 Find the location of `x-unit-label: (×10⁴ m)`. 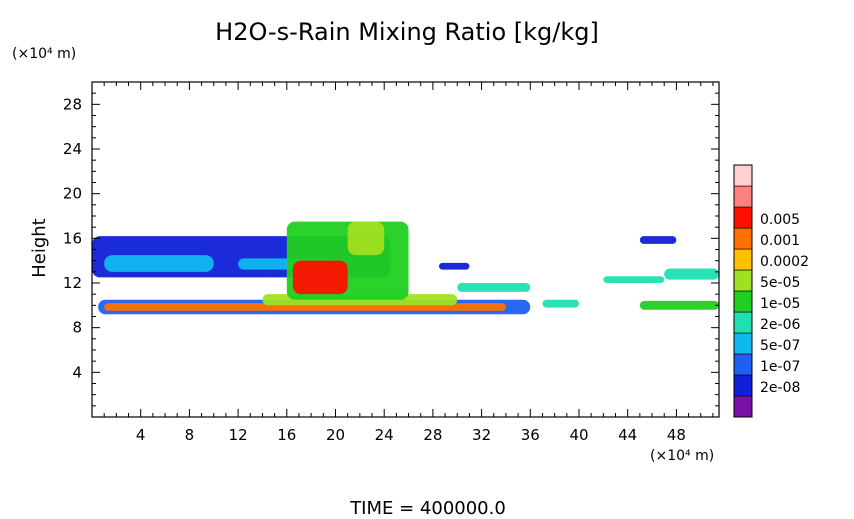

x-unit-label: (×10⁴ m) is located at coordinates (682, 456).